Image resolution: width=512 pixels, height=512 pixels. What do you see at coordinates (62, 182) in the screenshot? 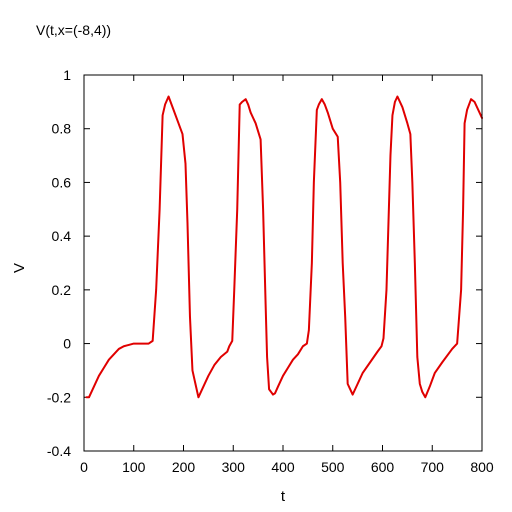
I see `y-tick-label: 0.6` at bounding box center [62, 182].